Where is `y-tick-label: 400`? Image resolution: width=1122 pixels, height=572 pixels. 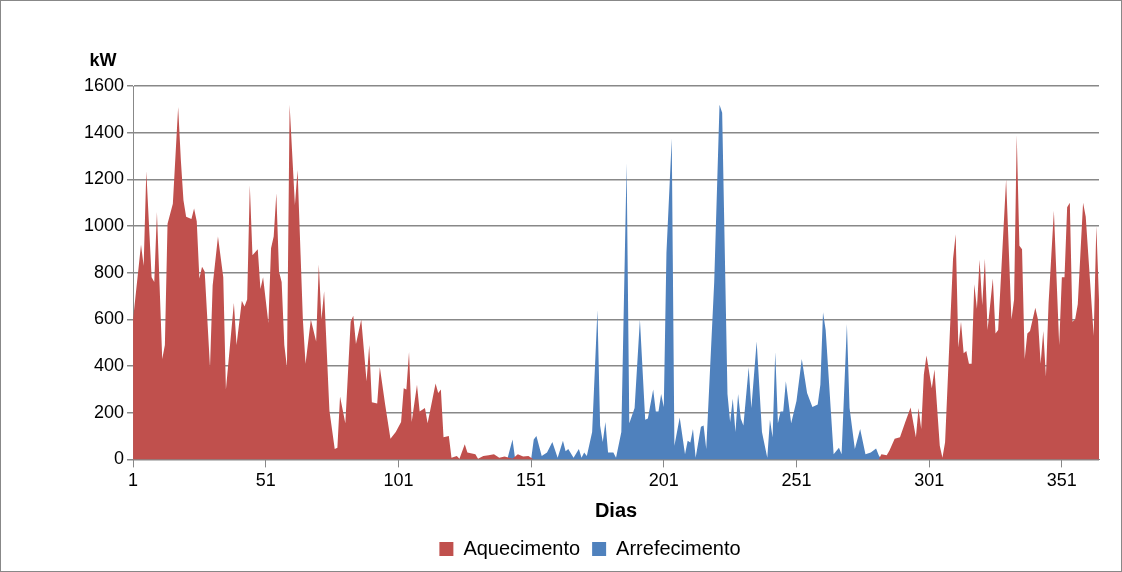 y-tick-label: 400 is located at coordinates (109, 365).